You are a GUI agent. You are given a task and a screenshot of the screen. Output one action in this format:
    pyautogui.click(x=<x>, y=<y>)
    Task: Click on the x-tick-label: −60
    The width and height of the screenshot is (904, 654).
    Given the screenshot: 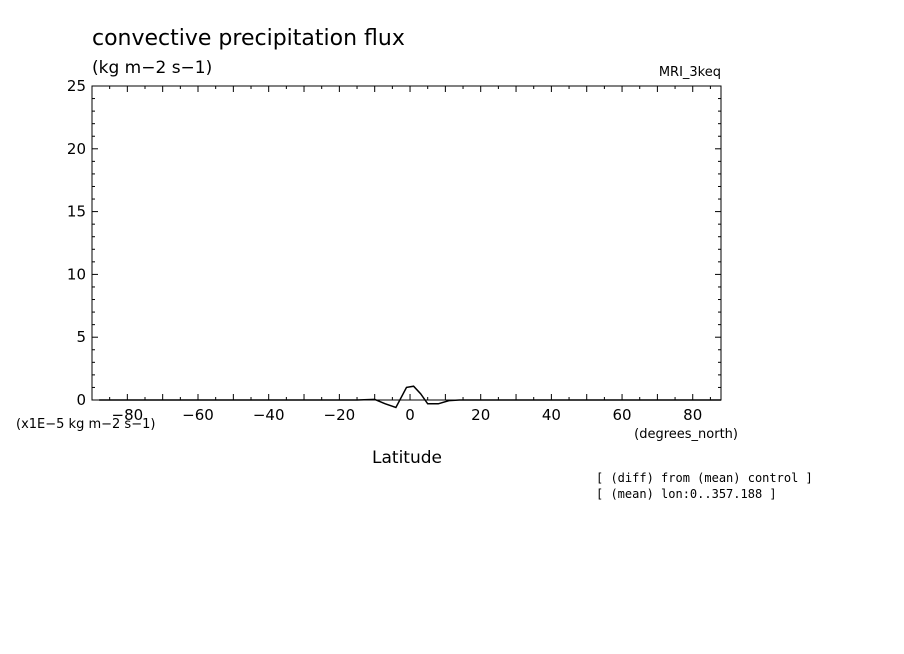 What is the action you would take?
    pyautogui.click(x=198, y=415)
    